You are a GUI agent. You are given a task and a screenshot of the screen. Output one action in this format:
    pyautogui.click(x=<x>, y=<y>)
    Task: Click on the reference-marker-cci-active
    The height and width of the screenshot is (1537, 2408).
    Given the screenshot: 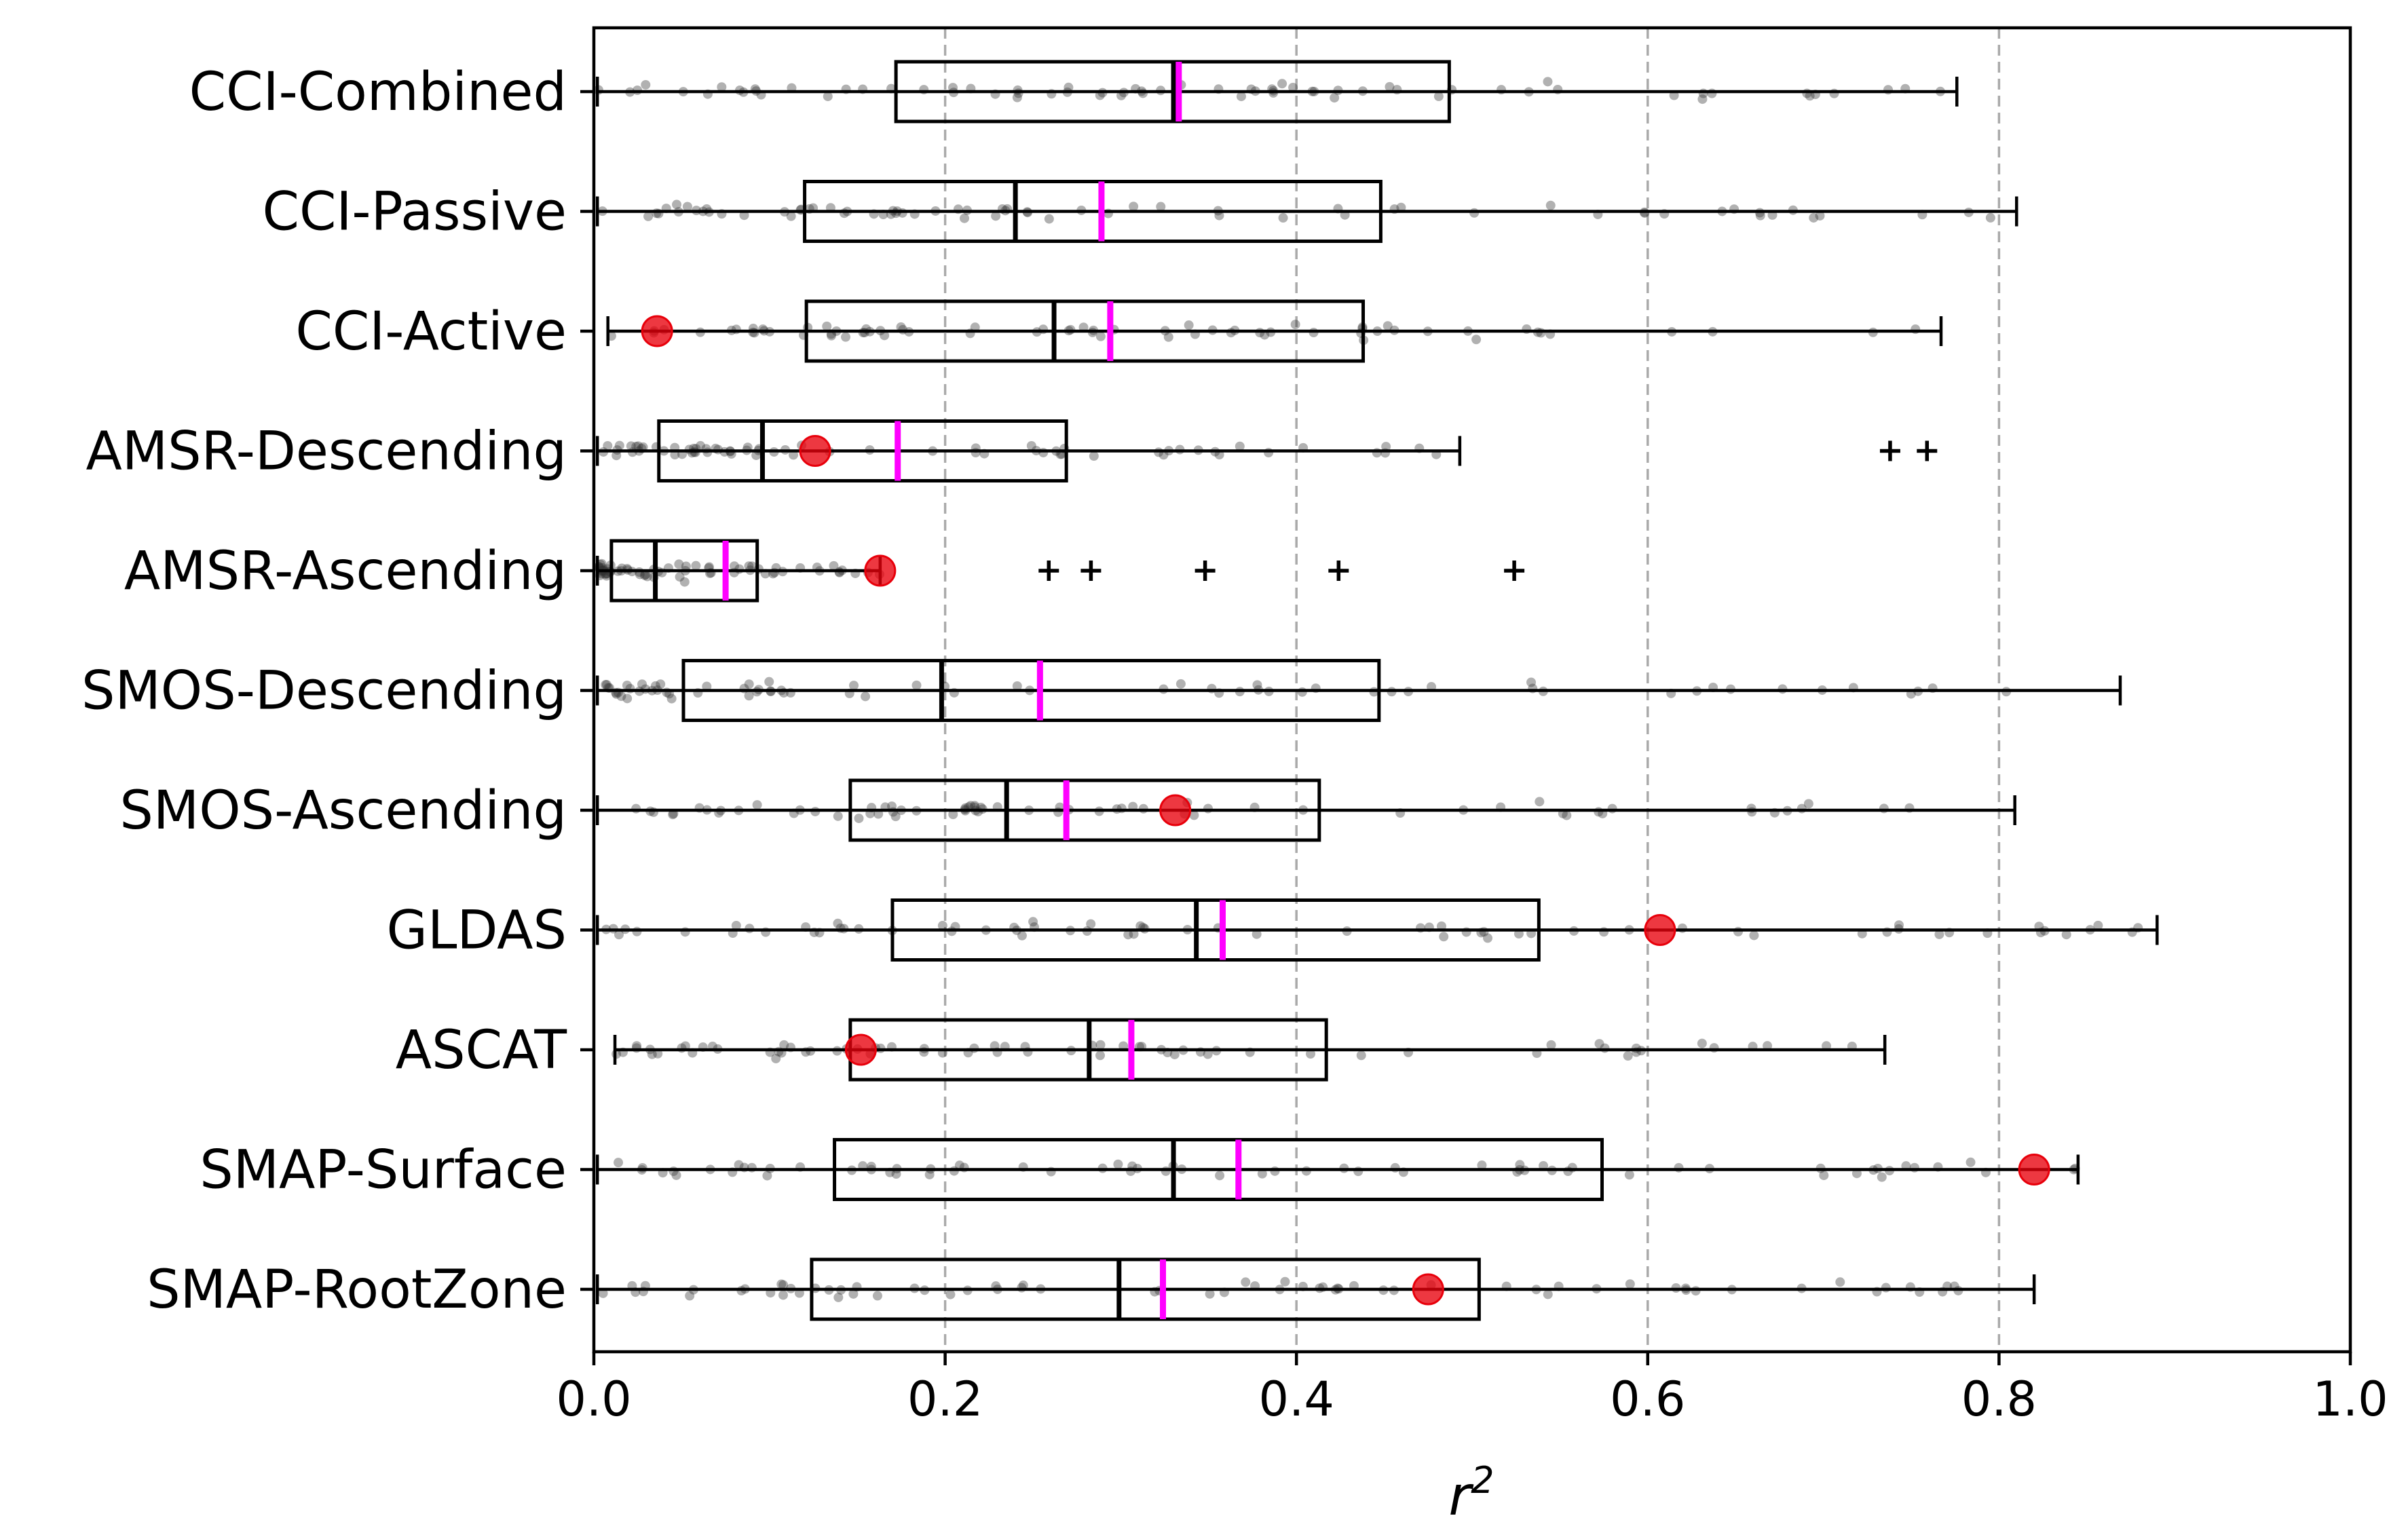 What is the action you would take?
    pyautogui.click(x=657, y=331)
    